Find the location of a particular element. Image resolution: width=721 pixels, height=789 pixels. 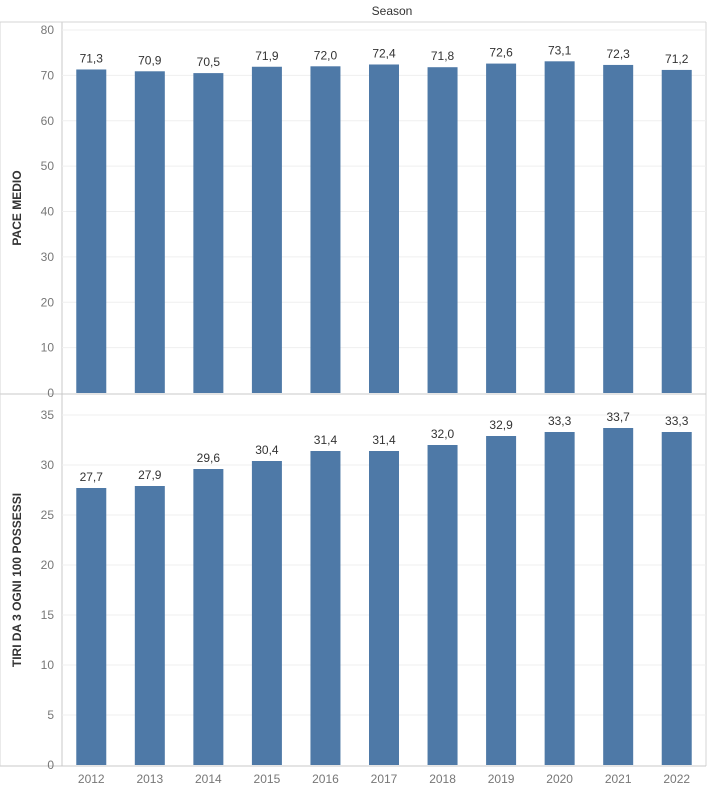

y-tick-label: 15 is located at coordinates (48, 615).